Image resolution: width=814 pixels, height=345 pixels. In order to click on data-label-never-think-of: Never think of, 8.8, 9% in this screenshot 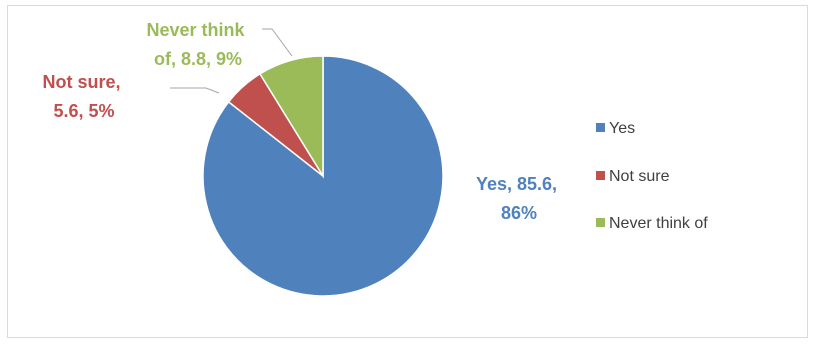, I will do `click(197, 44)`.